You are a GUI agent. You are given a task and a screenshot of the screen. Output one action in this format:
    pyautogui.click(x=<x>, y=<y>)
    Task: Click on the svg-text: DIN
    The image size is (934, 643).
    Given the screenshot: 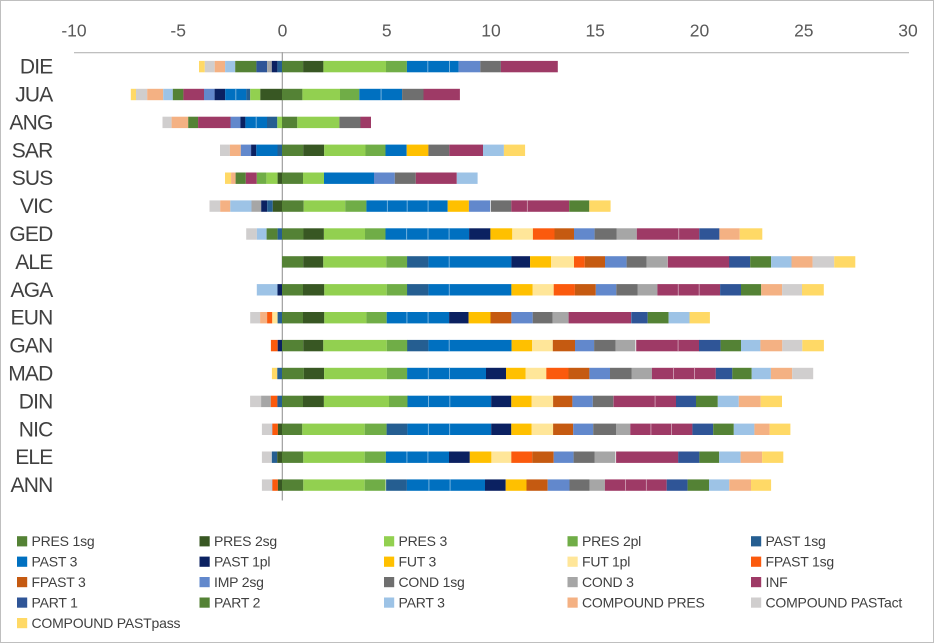 What is the action you would take?
    pyautogui.click(x=36, y=401)
    